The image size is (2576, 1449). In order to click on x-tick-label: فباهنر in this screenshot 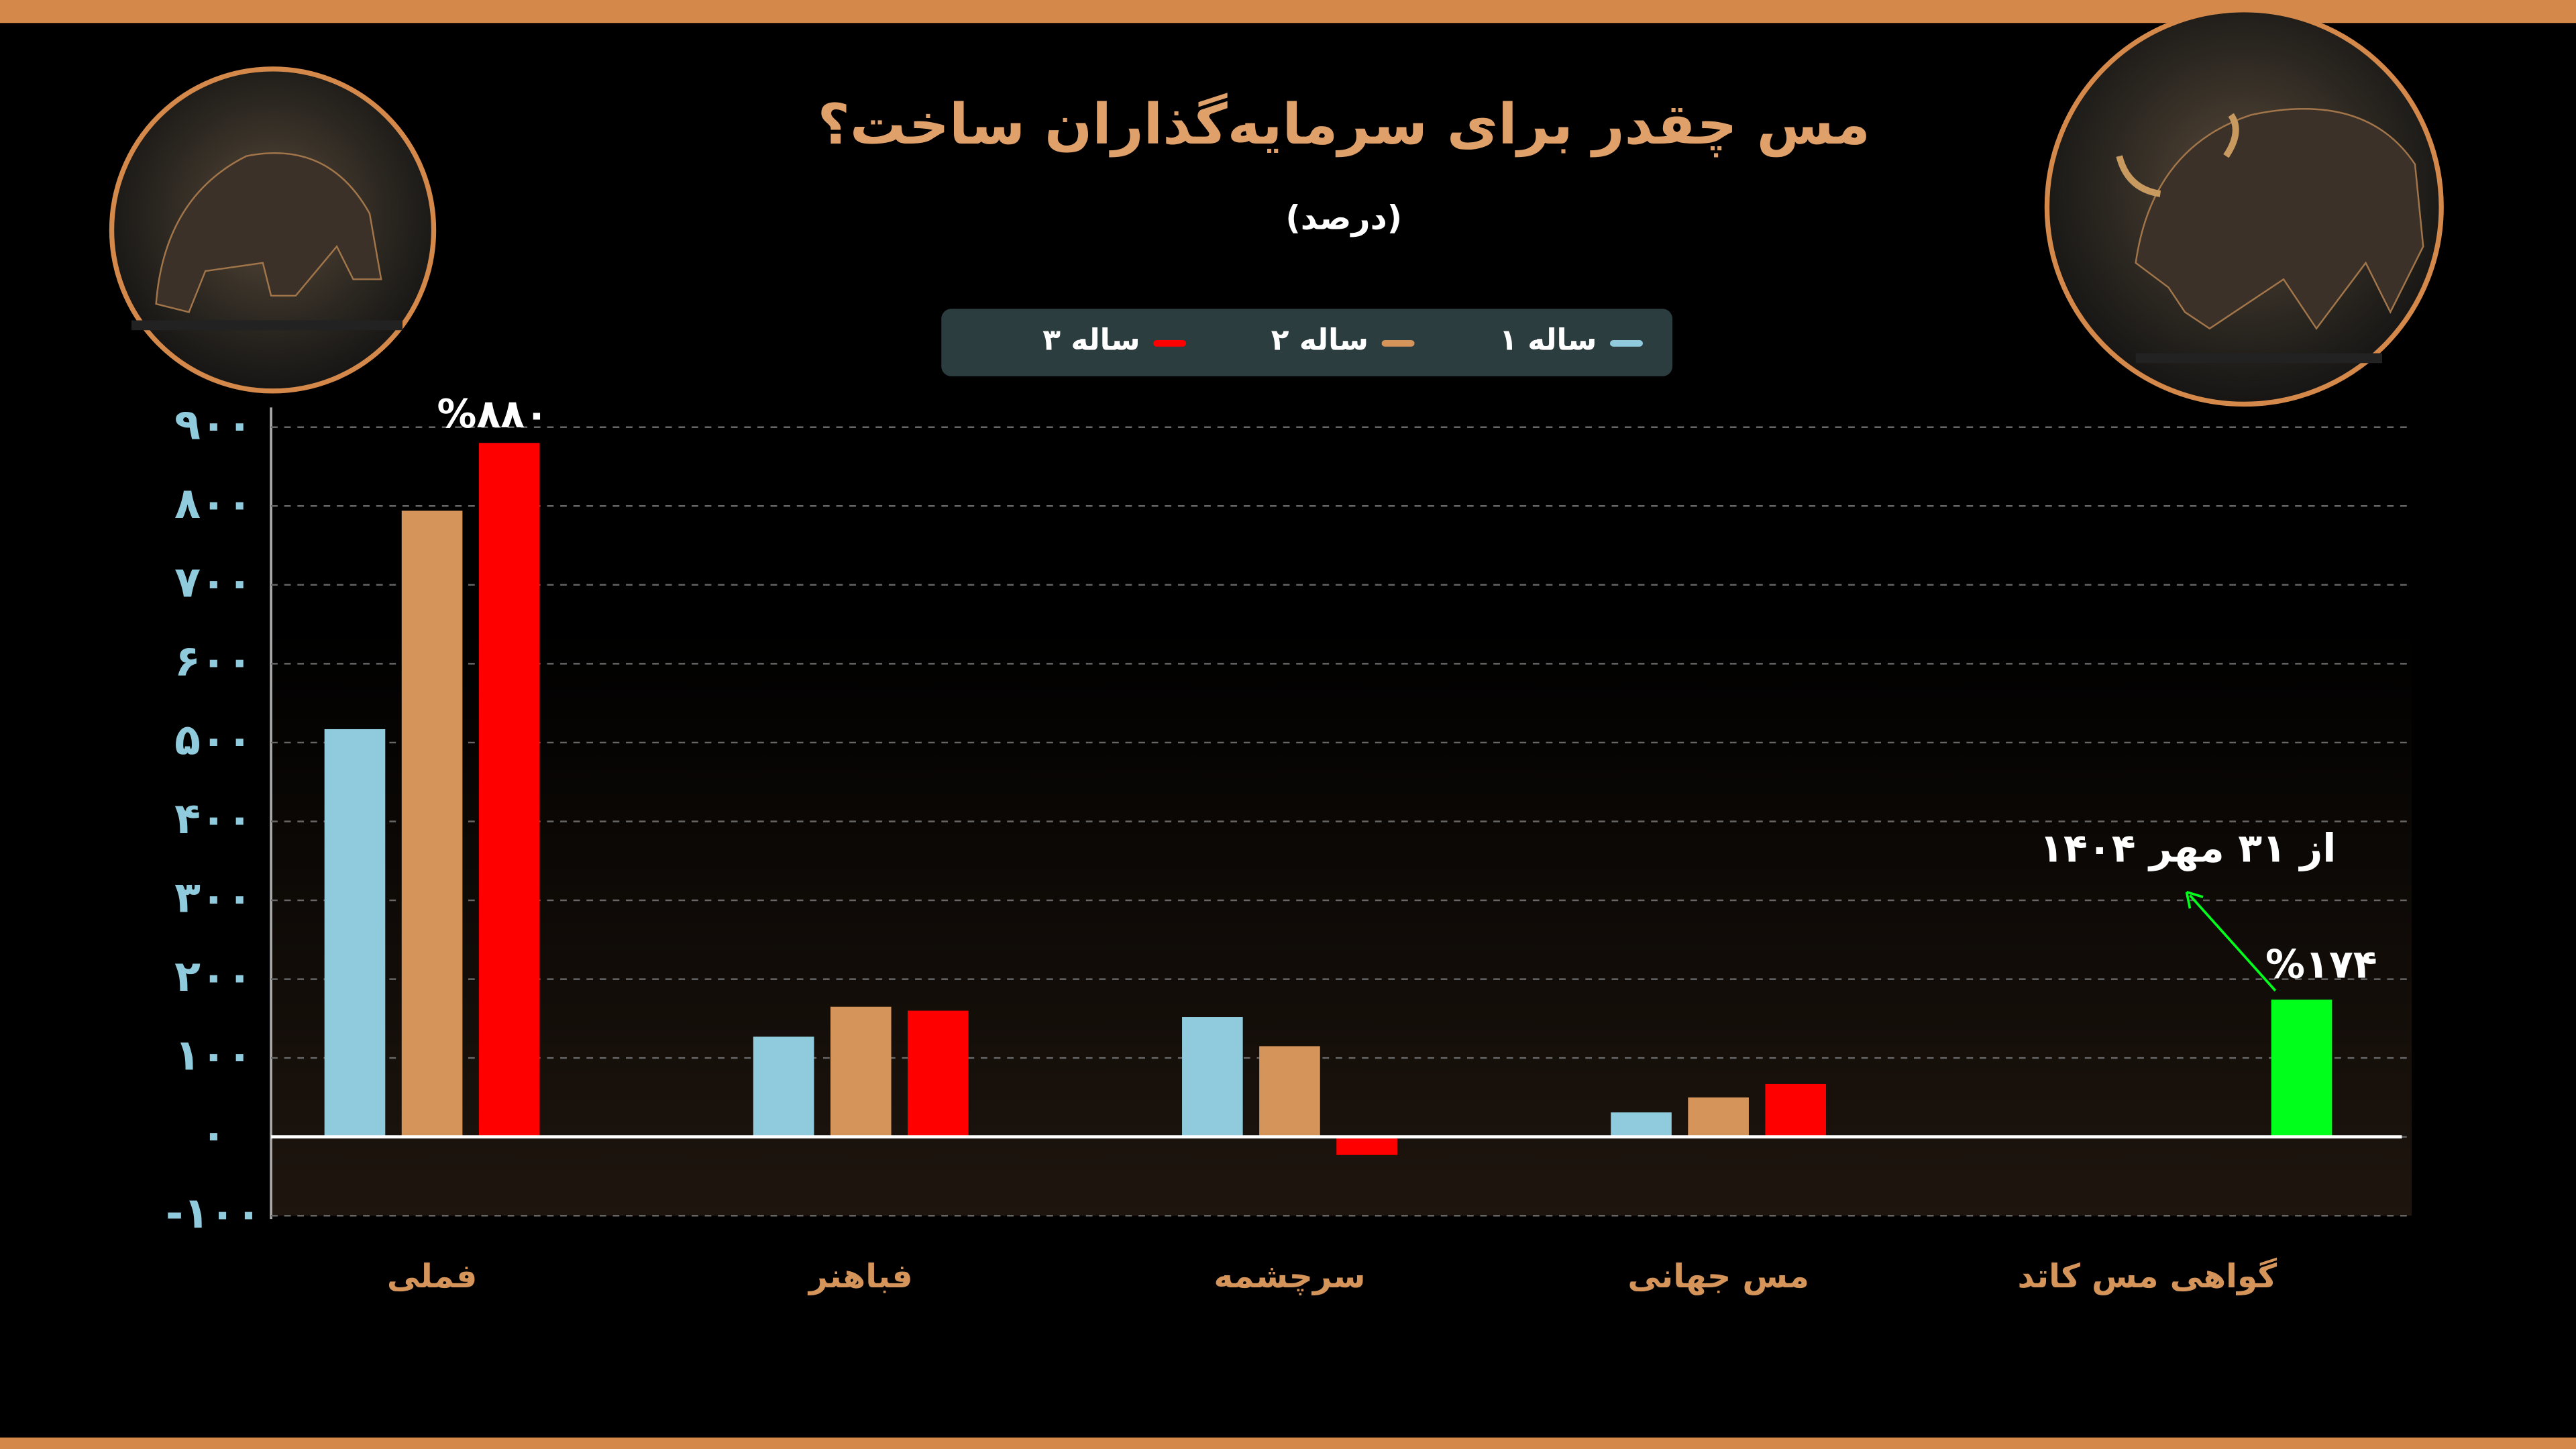, I will do `click(860, 1276)`.